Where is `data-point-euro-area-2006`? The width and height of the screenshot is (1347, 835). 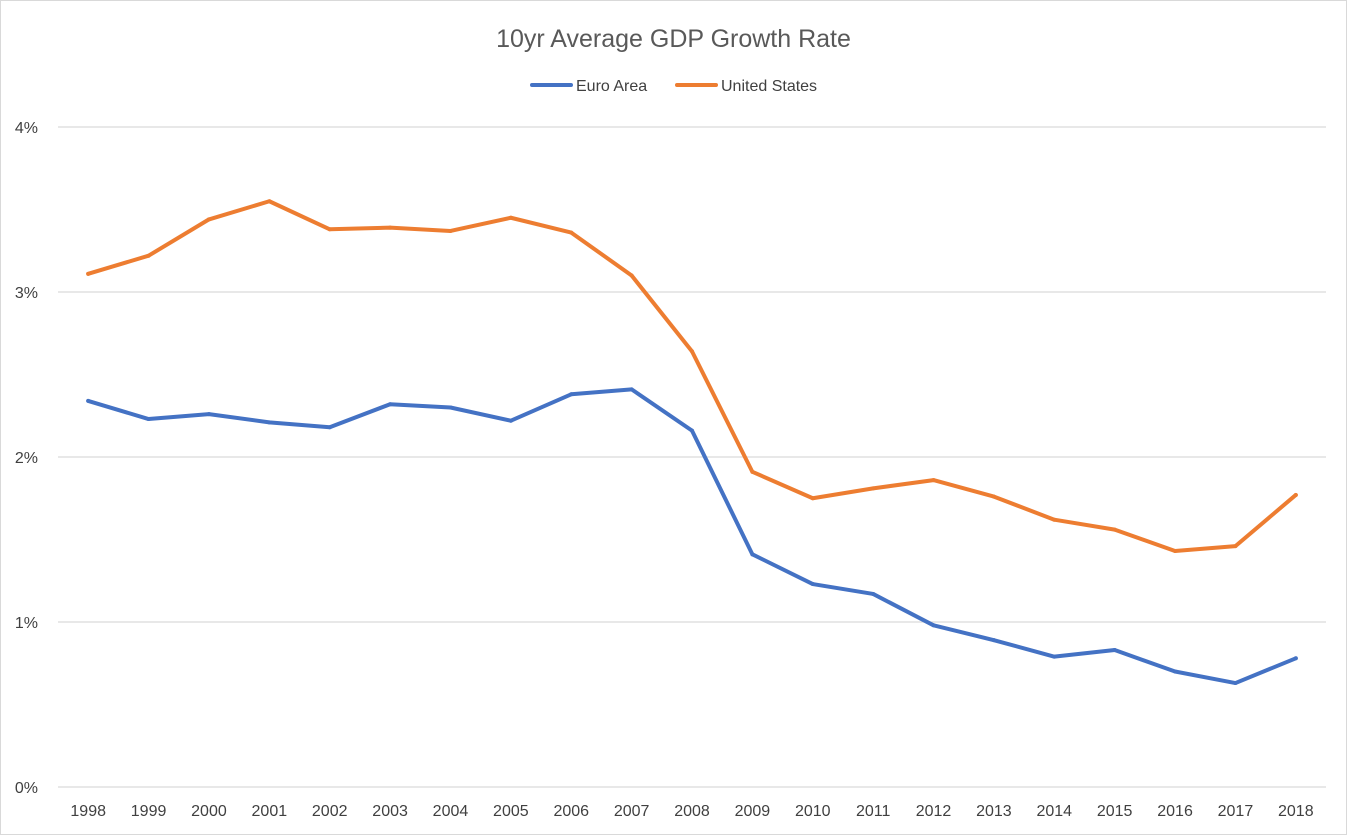
data-point-euro-area-2006 is located at coordinates (571, 394).